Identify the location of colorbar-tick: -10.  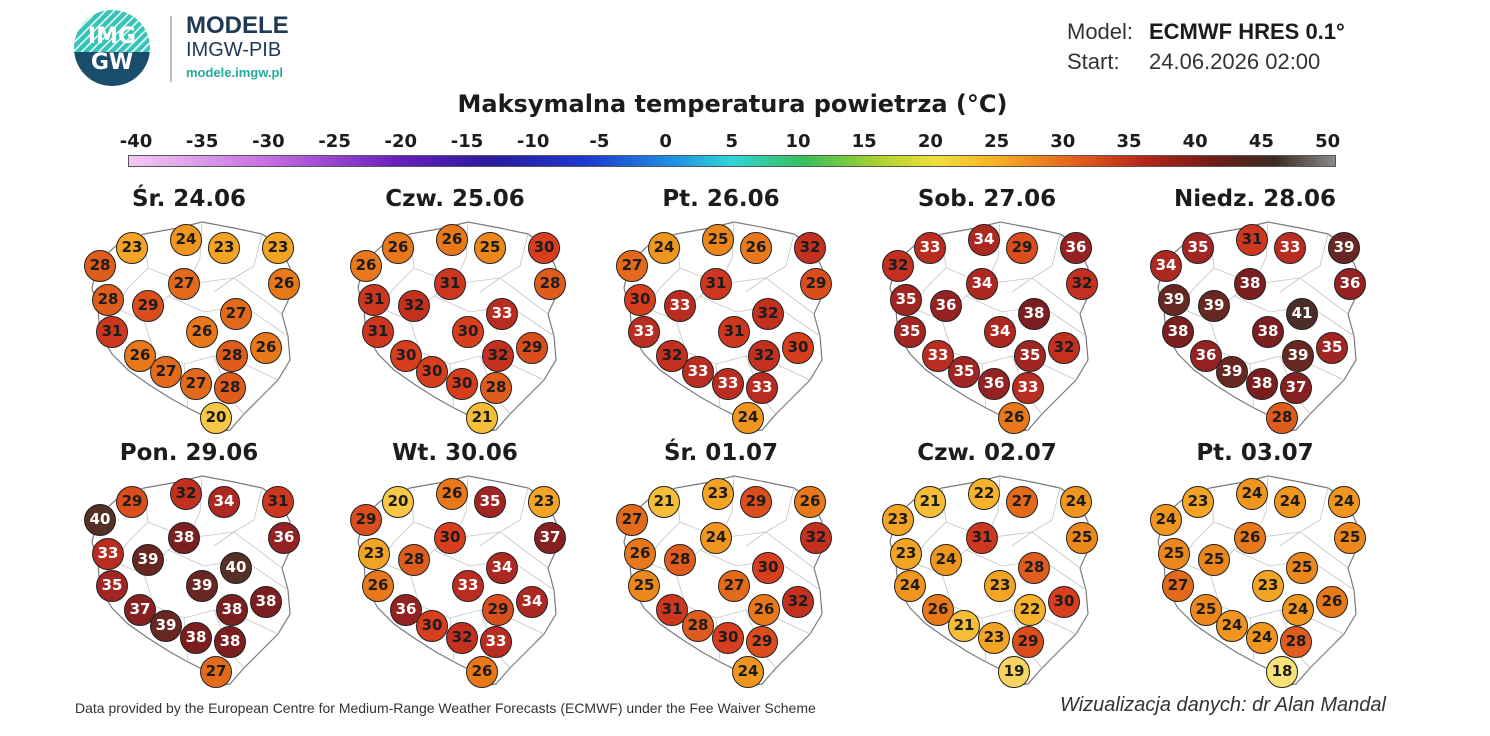
(533, 141).